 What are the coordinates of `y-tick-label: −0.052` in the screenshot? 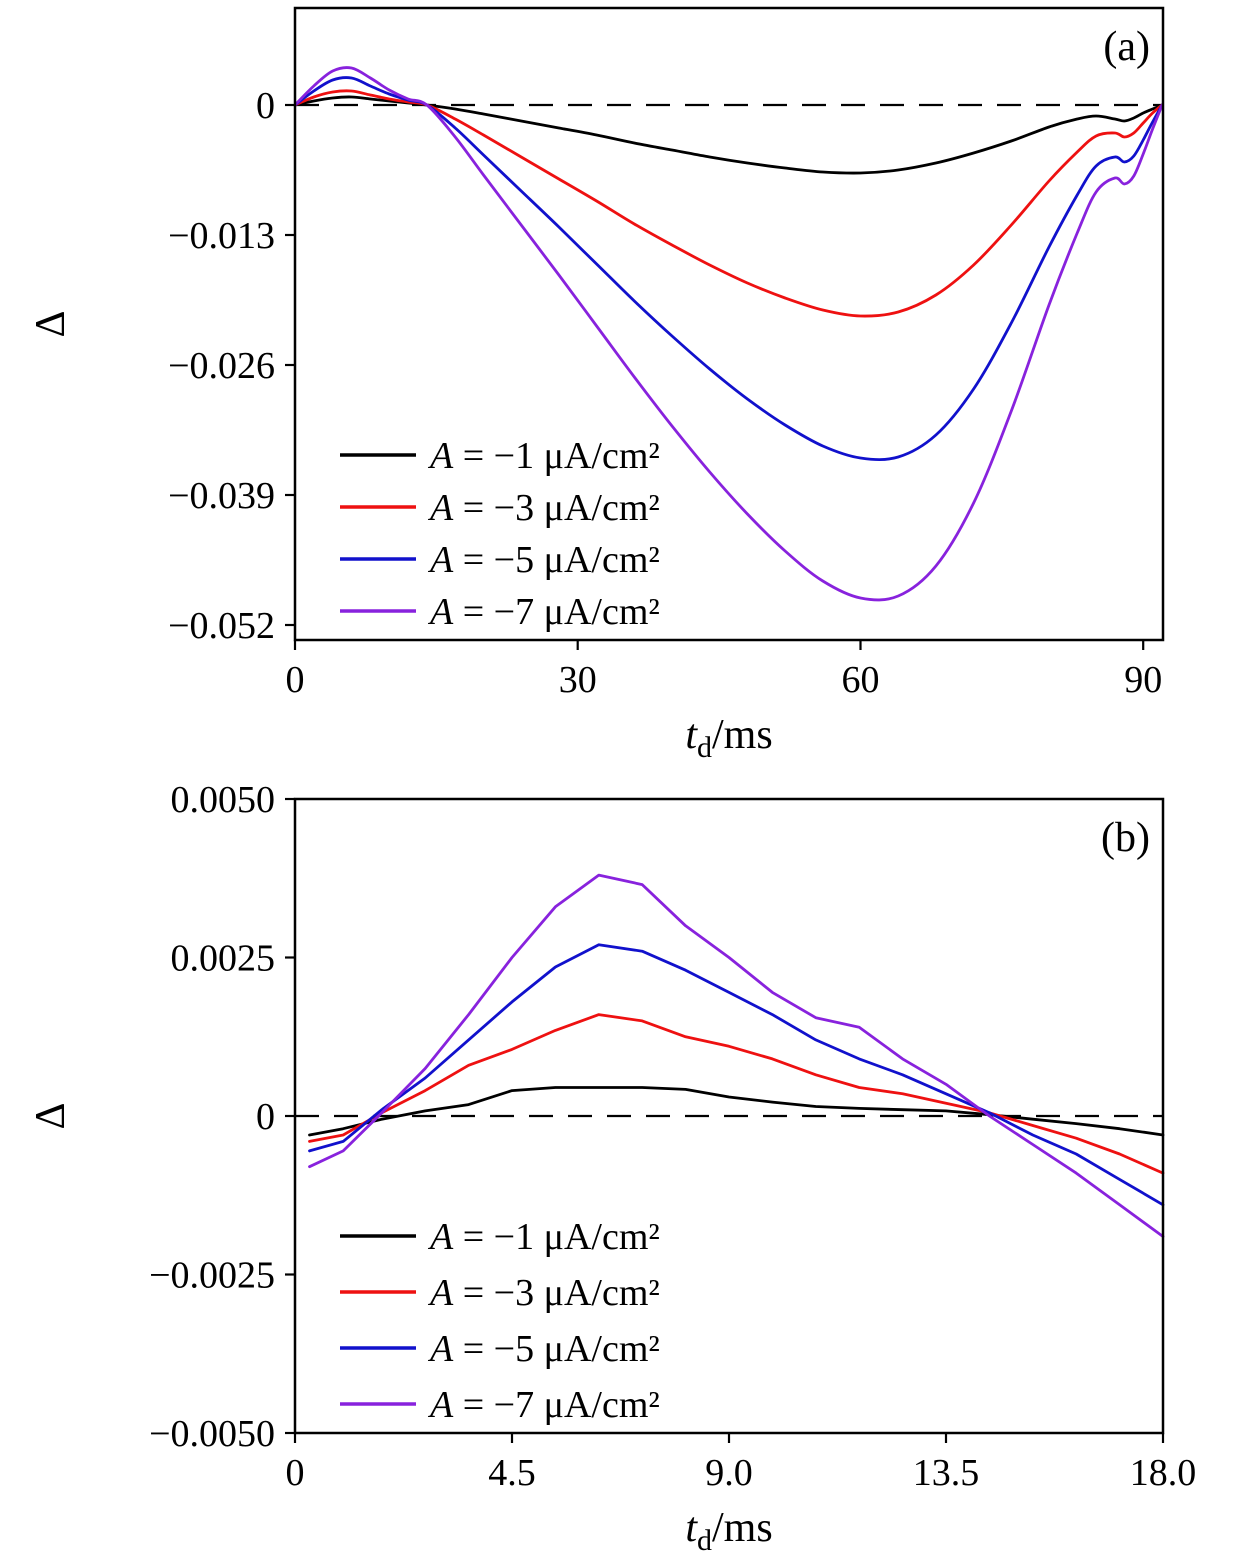 It's located at (221, 626).